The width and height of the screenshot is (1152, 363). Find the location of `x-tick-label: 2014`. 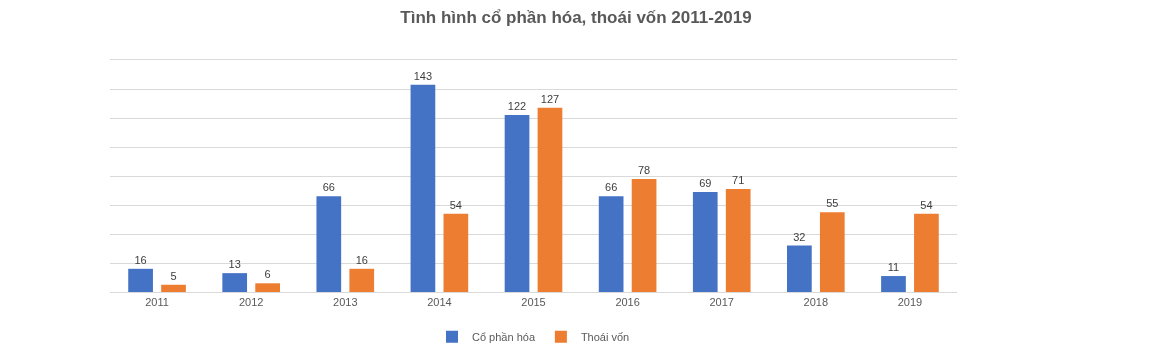

x-tick-label: 2014 is located at coordinates (439, 302).